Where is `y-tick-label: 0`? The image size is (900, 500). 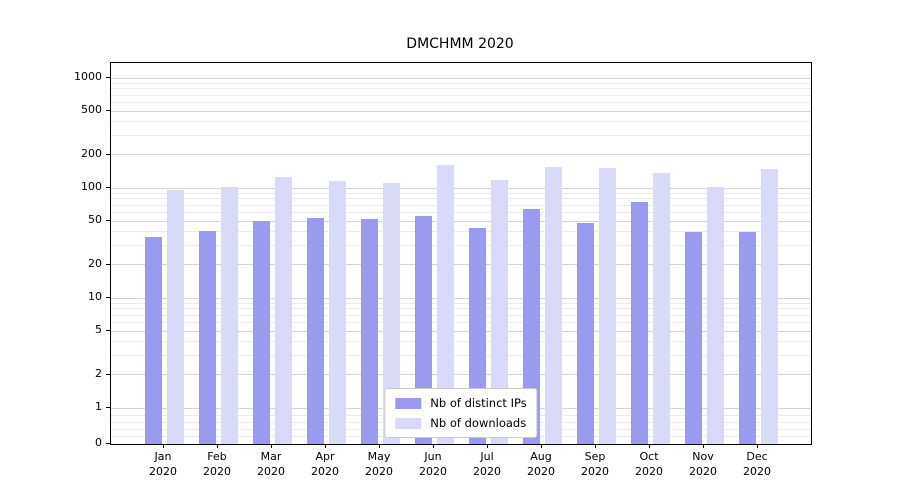 y-tick-label: 0 is located at coordinates (98, 442).